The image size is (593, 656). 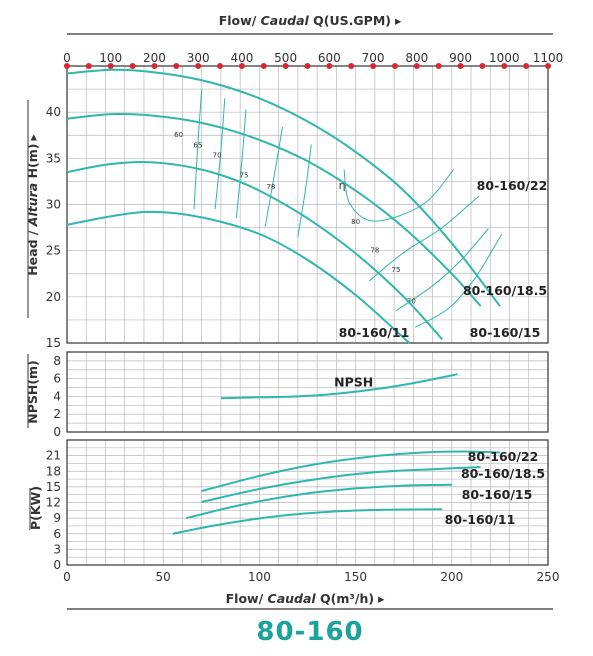 I want to click on top-axis-tick-label: 700, so click(x=373, y=58).